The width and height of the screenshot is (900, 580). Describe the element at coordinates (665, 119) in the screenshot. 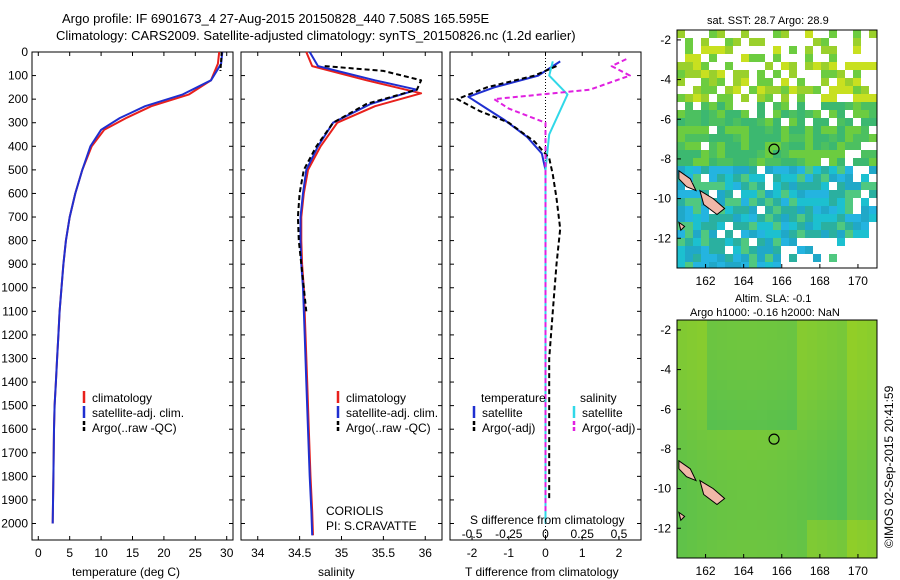

I see `y-tick-label: -6` at that location.